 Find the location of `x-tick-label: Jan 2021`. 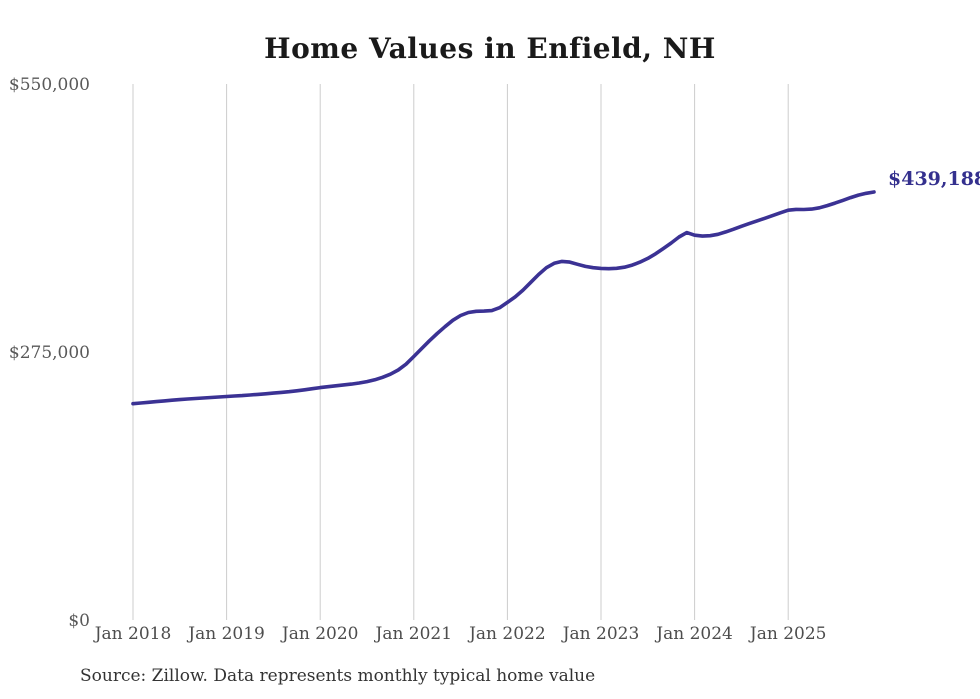

x-tick-label: Jan 2021 is located at coordinates (413, 634).